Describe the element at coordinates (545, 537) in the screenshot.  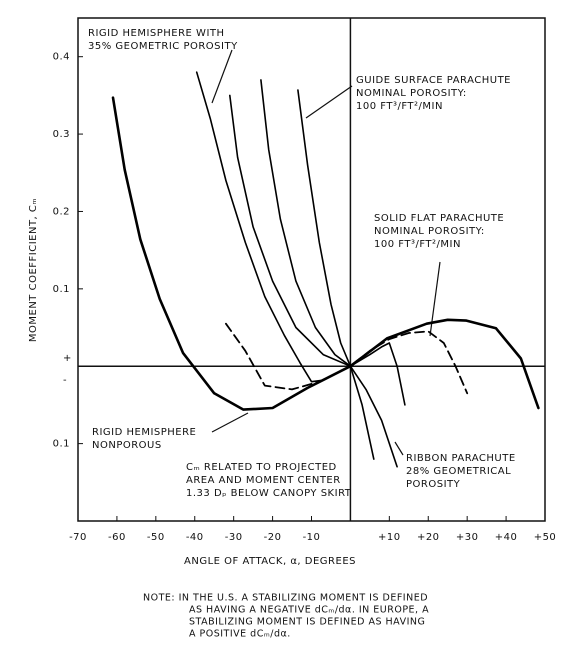
I see `x-tick-label: +50` at that location.